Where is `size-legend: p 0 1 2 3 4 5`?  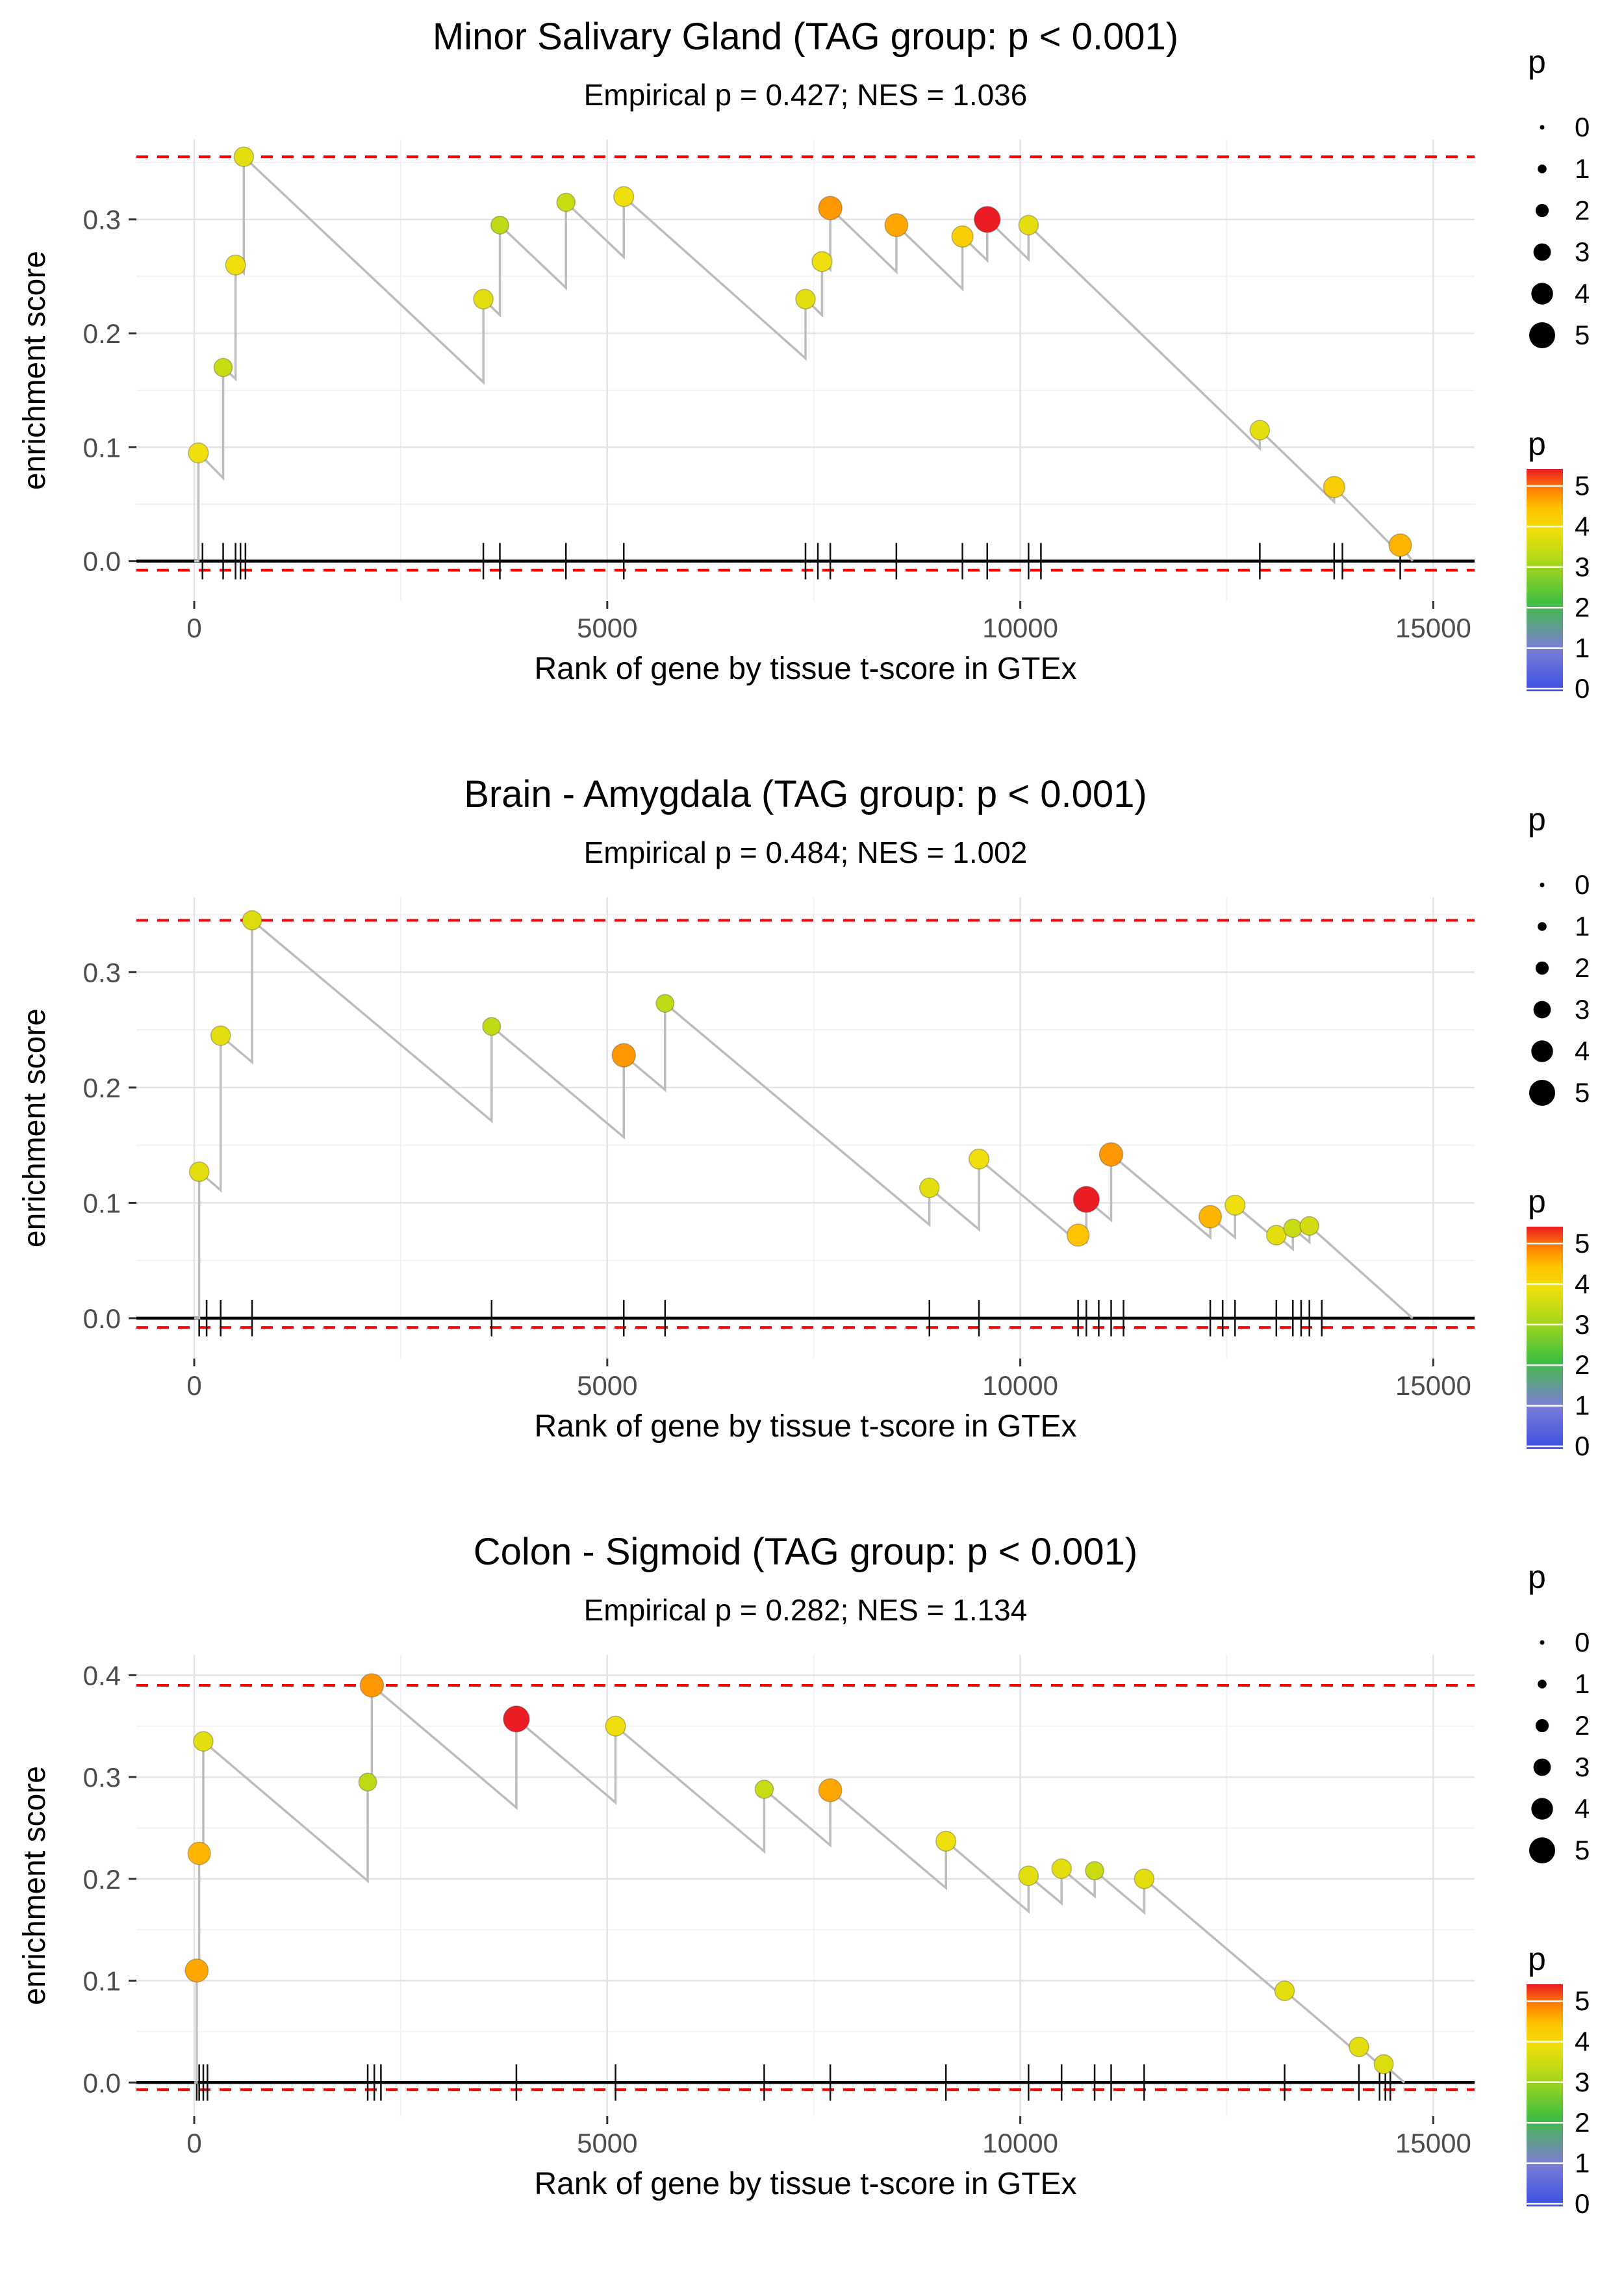 size-legend: p 0 1 2 3 4 5 is located at coordinates (1559, 197).